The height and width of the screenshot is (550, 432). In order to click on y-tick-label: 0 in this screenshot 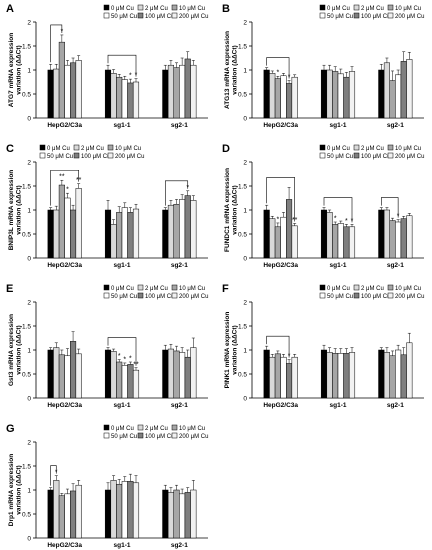, I will do `click(29, 399)`.